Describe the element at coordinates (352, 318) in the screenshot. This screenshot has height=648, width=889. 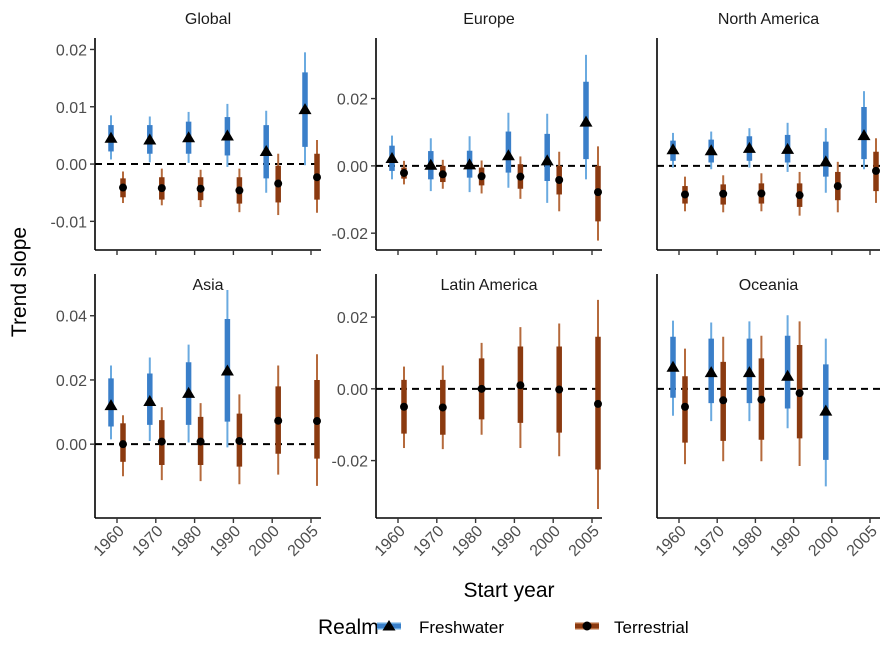
I see `y-tick-label: 0.02` at that location.